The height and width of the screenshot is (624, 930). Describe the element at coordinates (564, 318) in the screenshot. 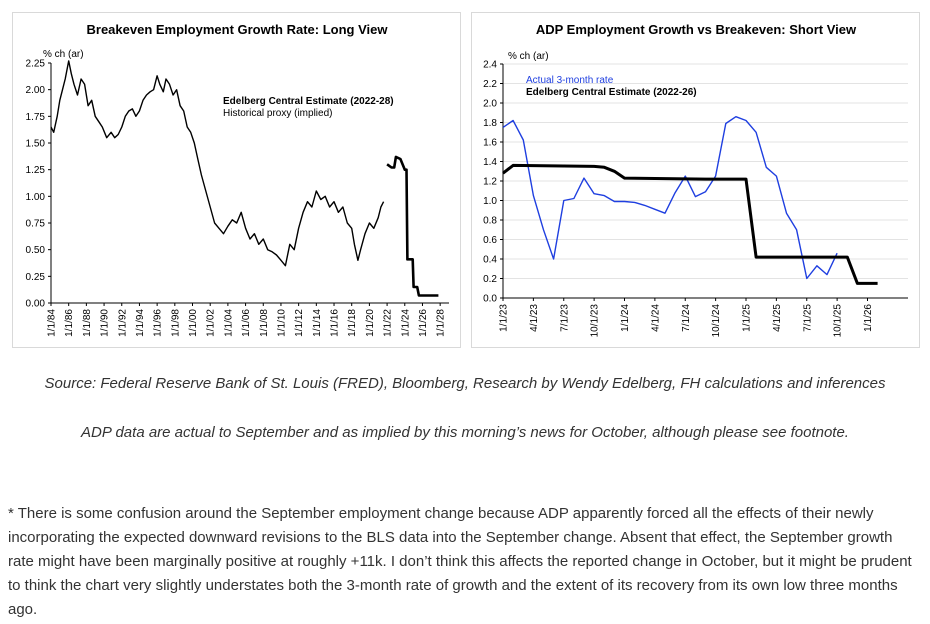

I see `x-tick-label: 7/1/23` at that location.